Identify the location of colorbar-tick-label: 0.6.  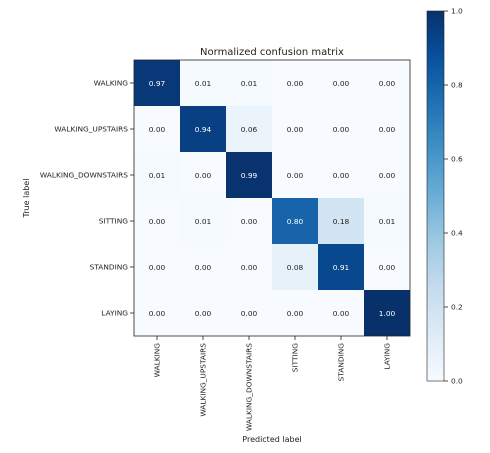
(457, 159).